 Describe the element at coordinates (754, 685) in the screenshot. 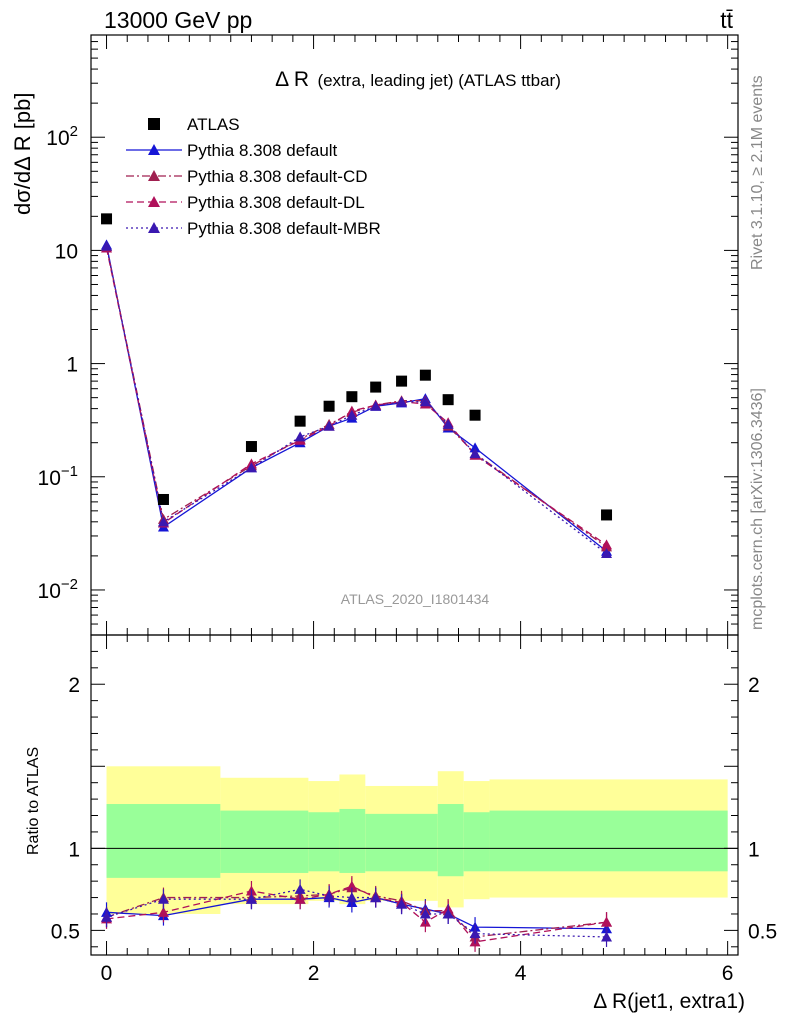

I see `y-tick-label-ratio-right: 2` at that location.